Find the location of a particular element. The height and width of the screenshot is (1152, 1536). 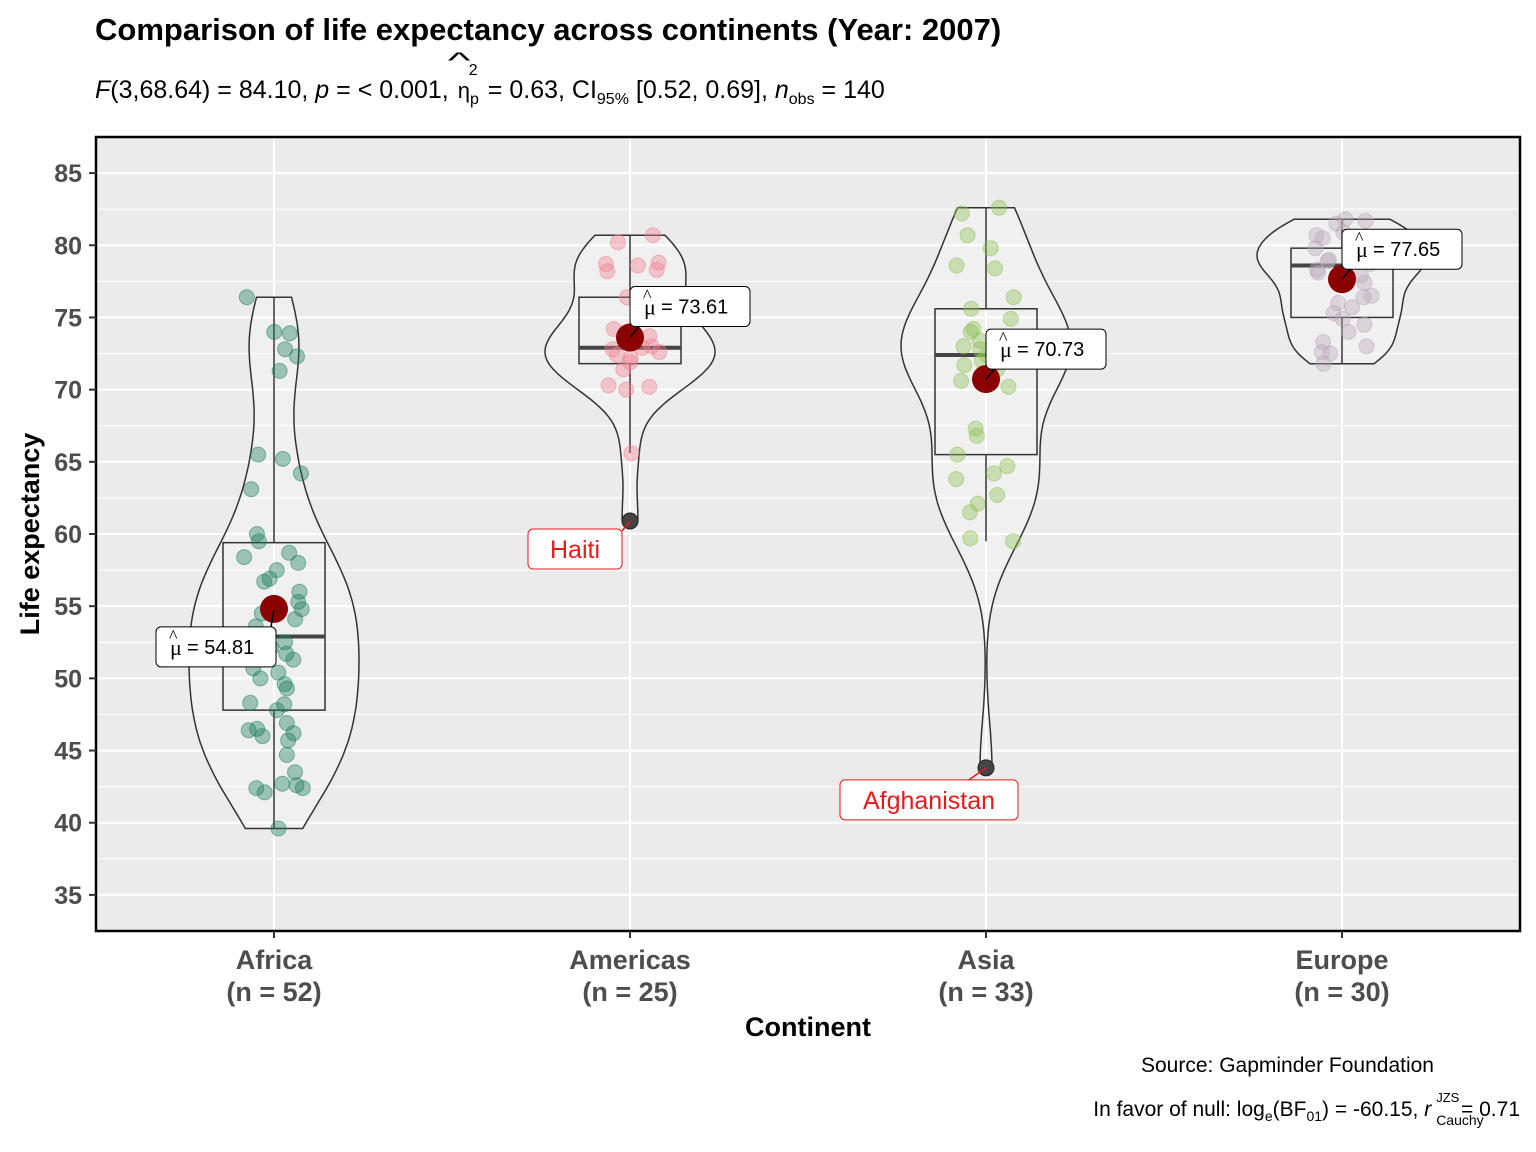

f-symbol: F is located at coordinates (103, 90).